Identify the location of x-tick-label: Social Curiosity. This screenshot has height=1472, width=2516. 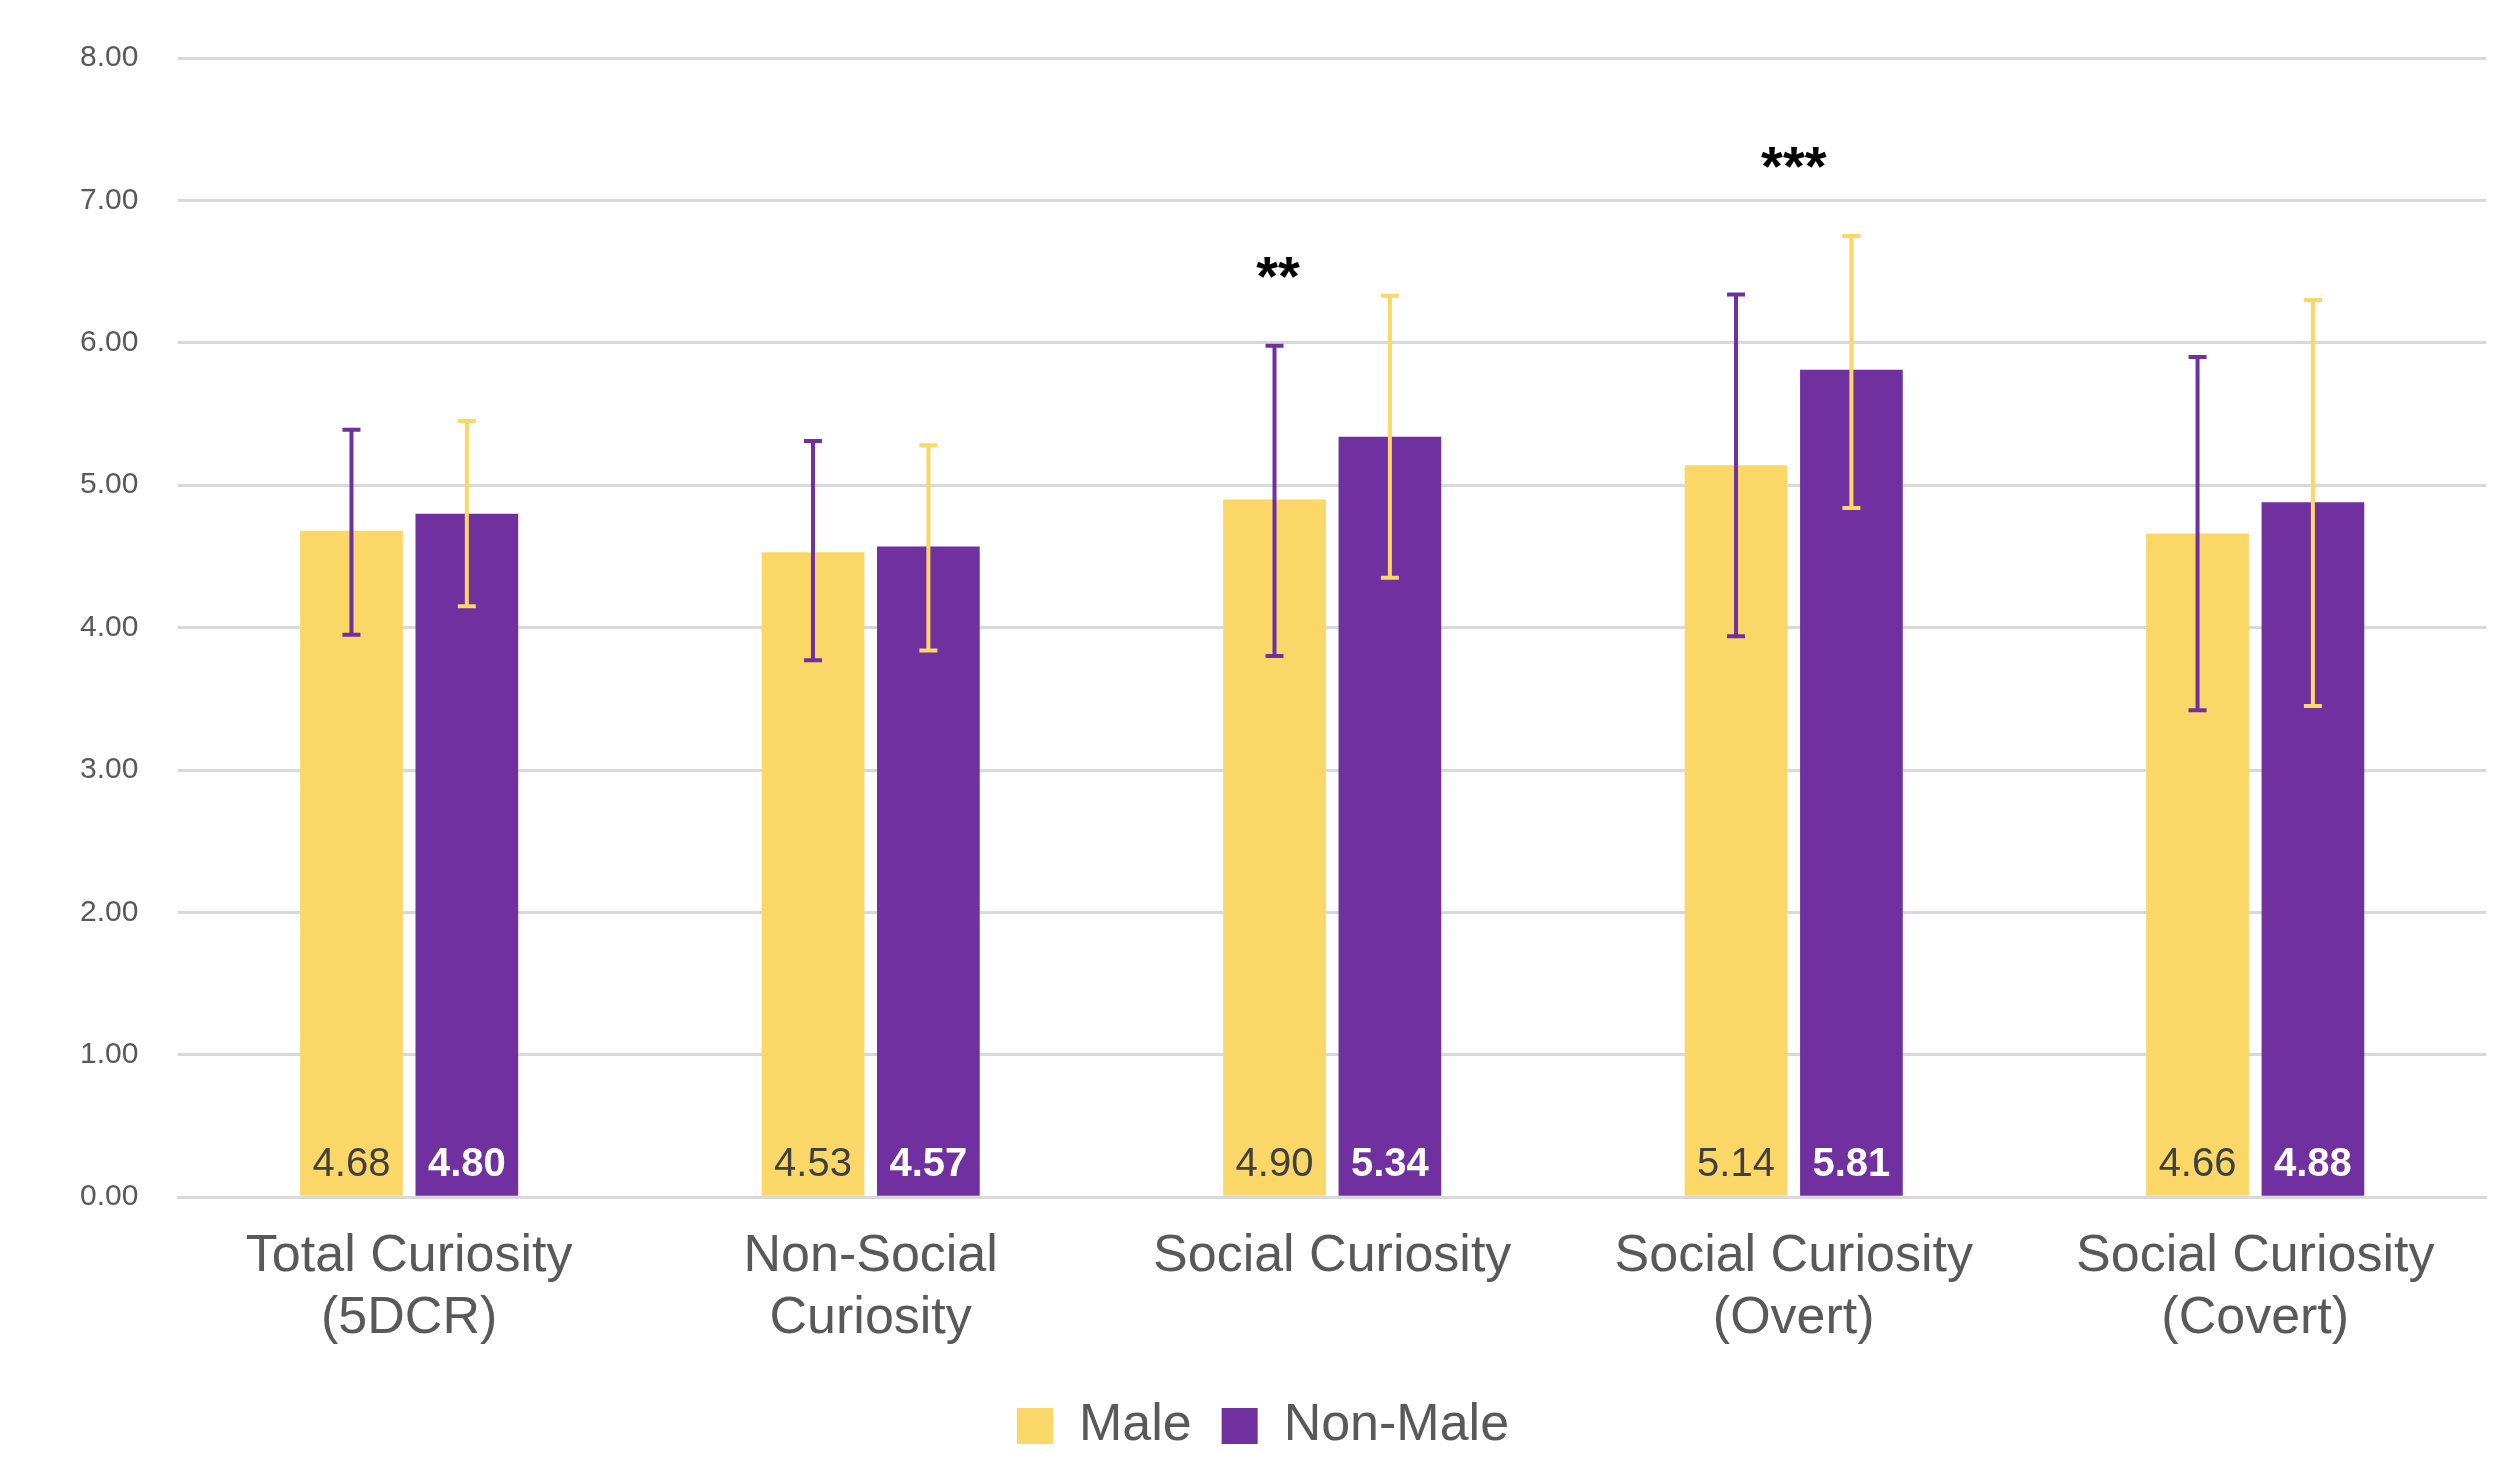
(1332, 1252).